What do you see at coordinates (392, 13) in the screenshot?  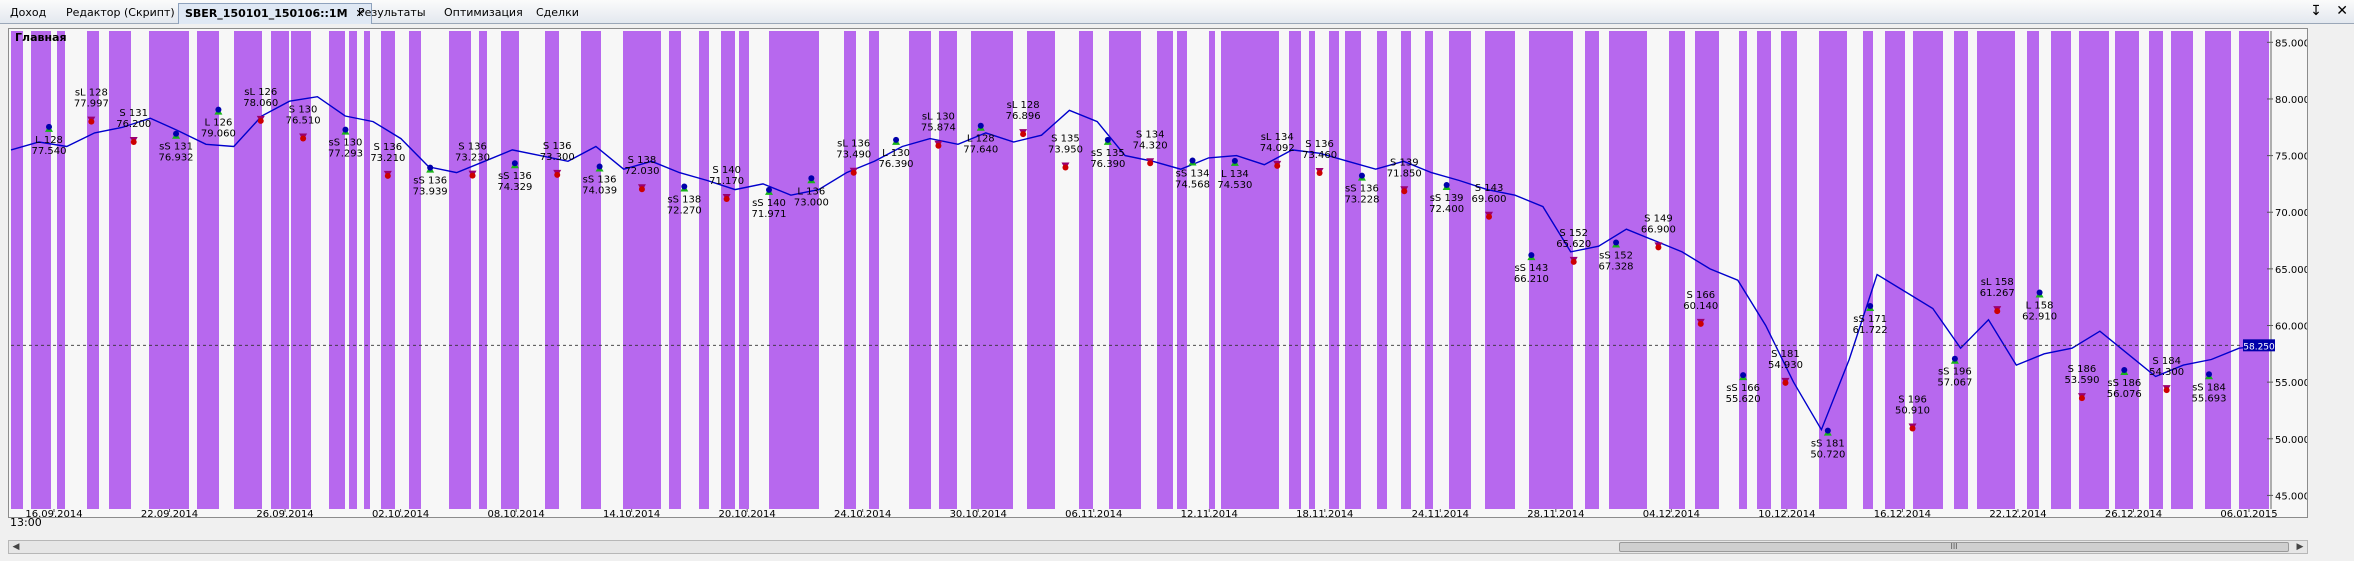 I see `tab-results: Результаты` at bounding box center [392, 13].